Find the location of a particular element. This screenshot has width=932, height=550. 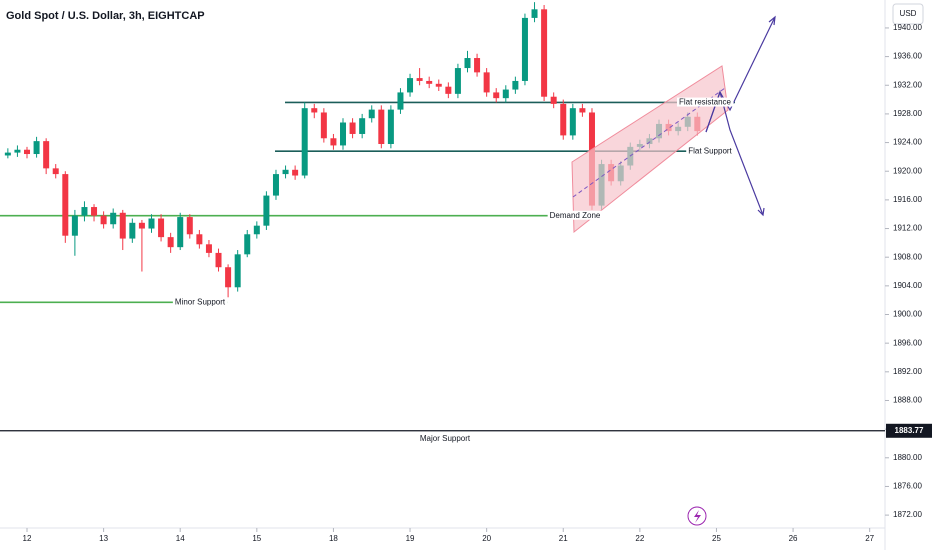

y-tick-label: 1872.00 is located at coordinates (907, 514).